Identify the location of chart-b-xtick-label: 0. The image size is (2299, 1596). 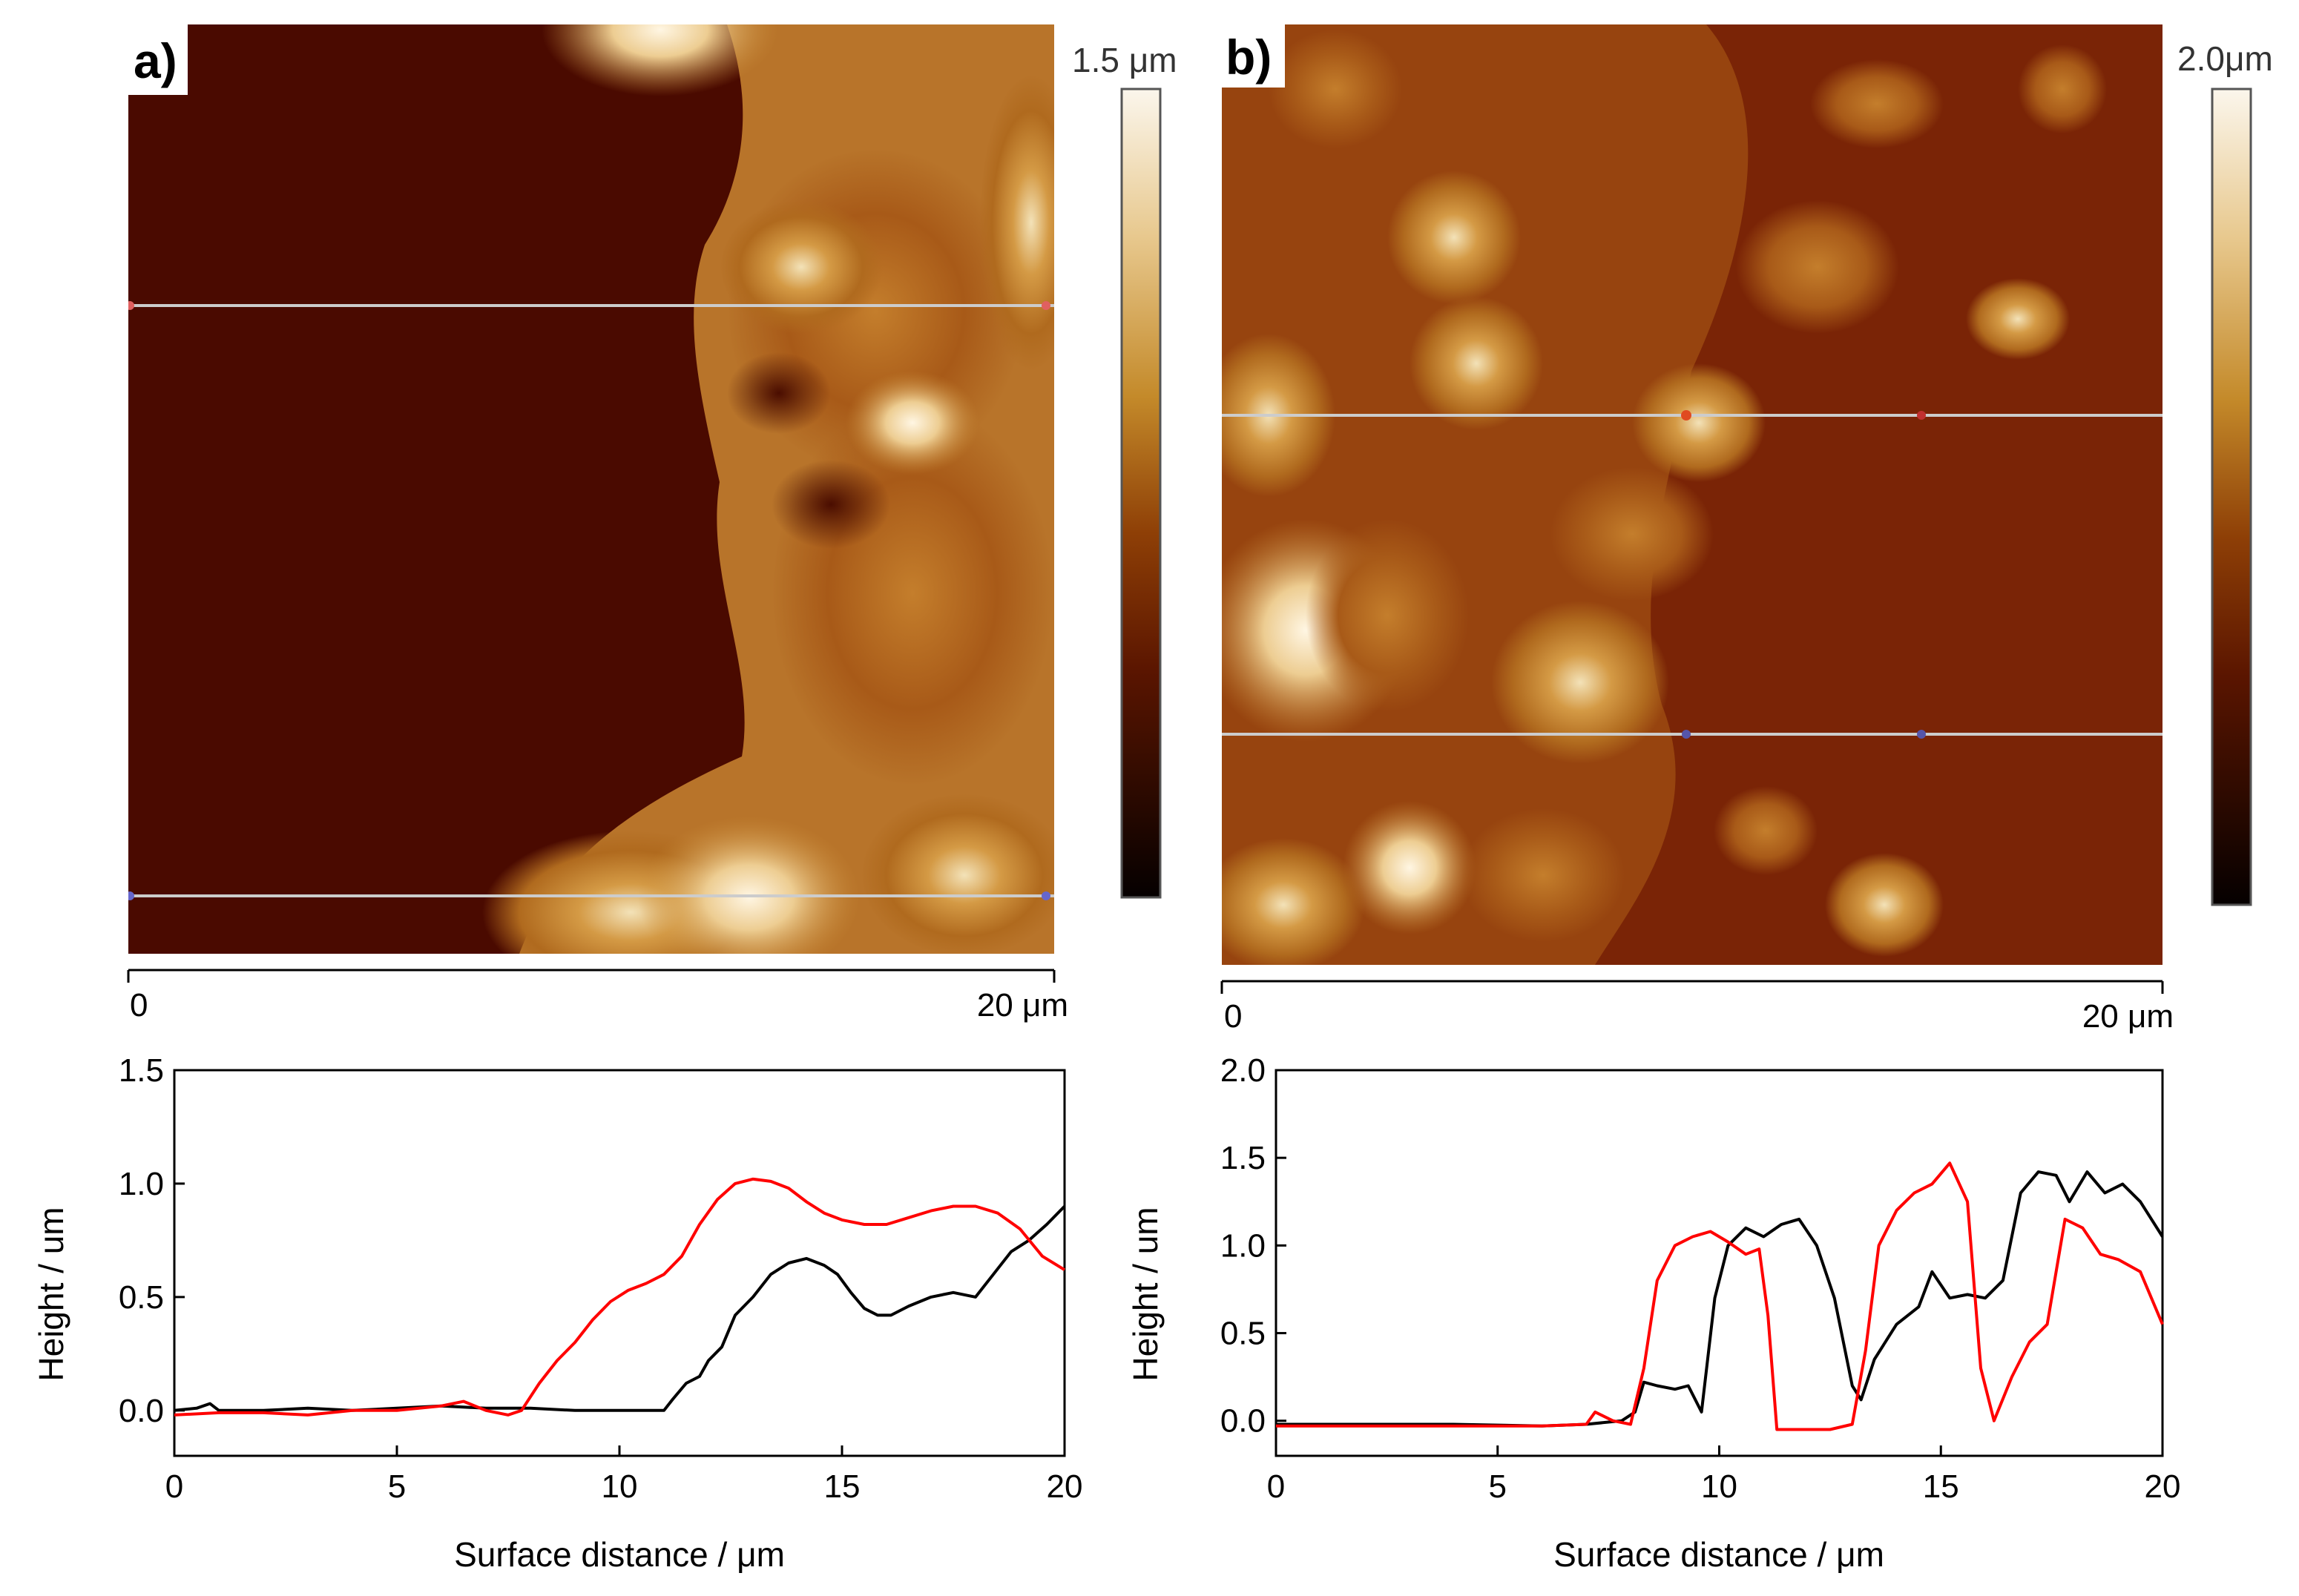
(1276, 1486).